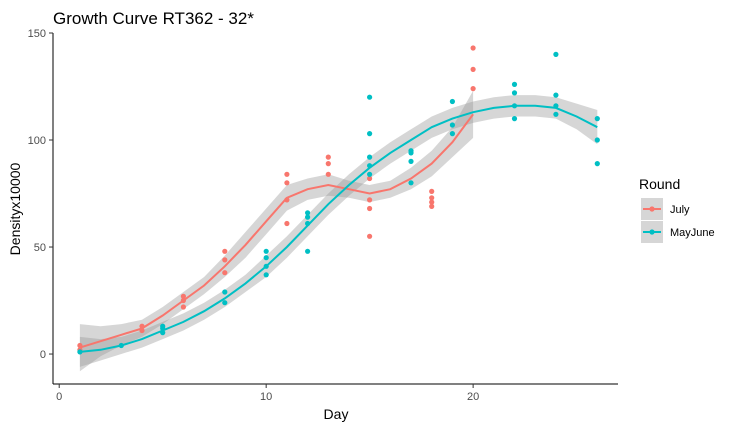 The image size is (734, 430). What do you see at coordinates (59, 397) in the screenshot?
I see `x-tick-label: 0` at bounding box center [59, 397].